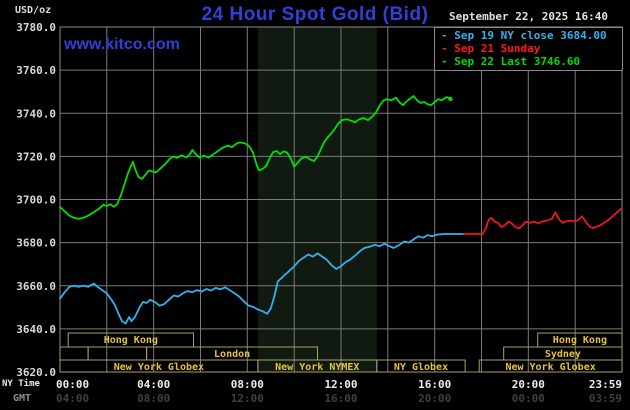 The height and width of the screenshot is (410, 630). What do you see at coordinates (450, 99) in the screenshot?
I see `last-price-marker` at bounding box center [450, 99].